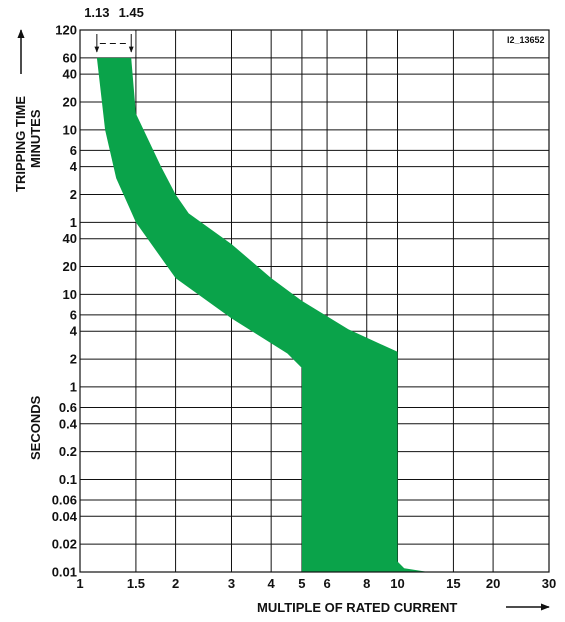  What do you see at coordinates (397, 583) in the screenshot?
I see `x-tick-label: 10` at bounding box center [397, 583].